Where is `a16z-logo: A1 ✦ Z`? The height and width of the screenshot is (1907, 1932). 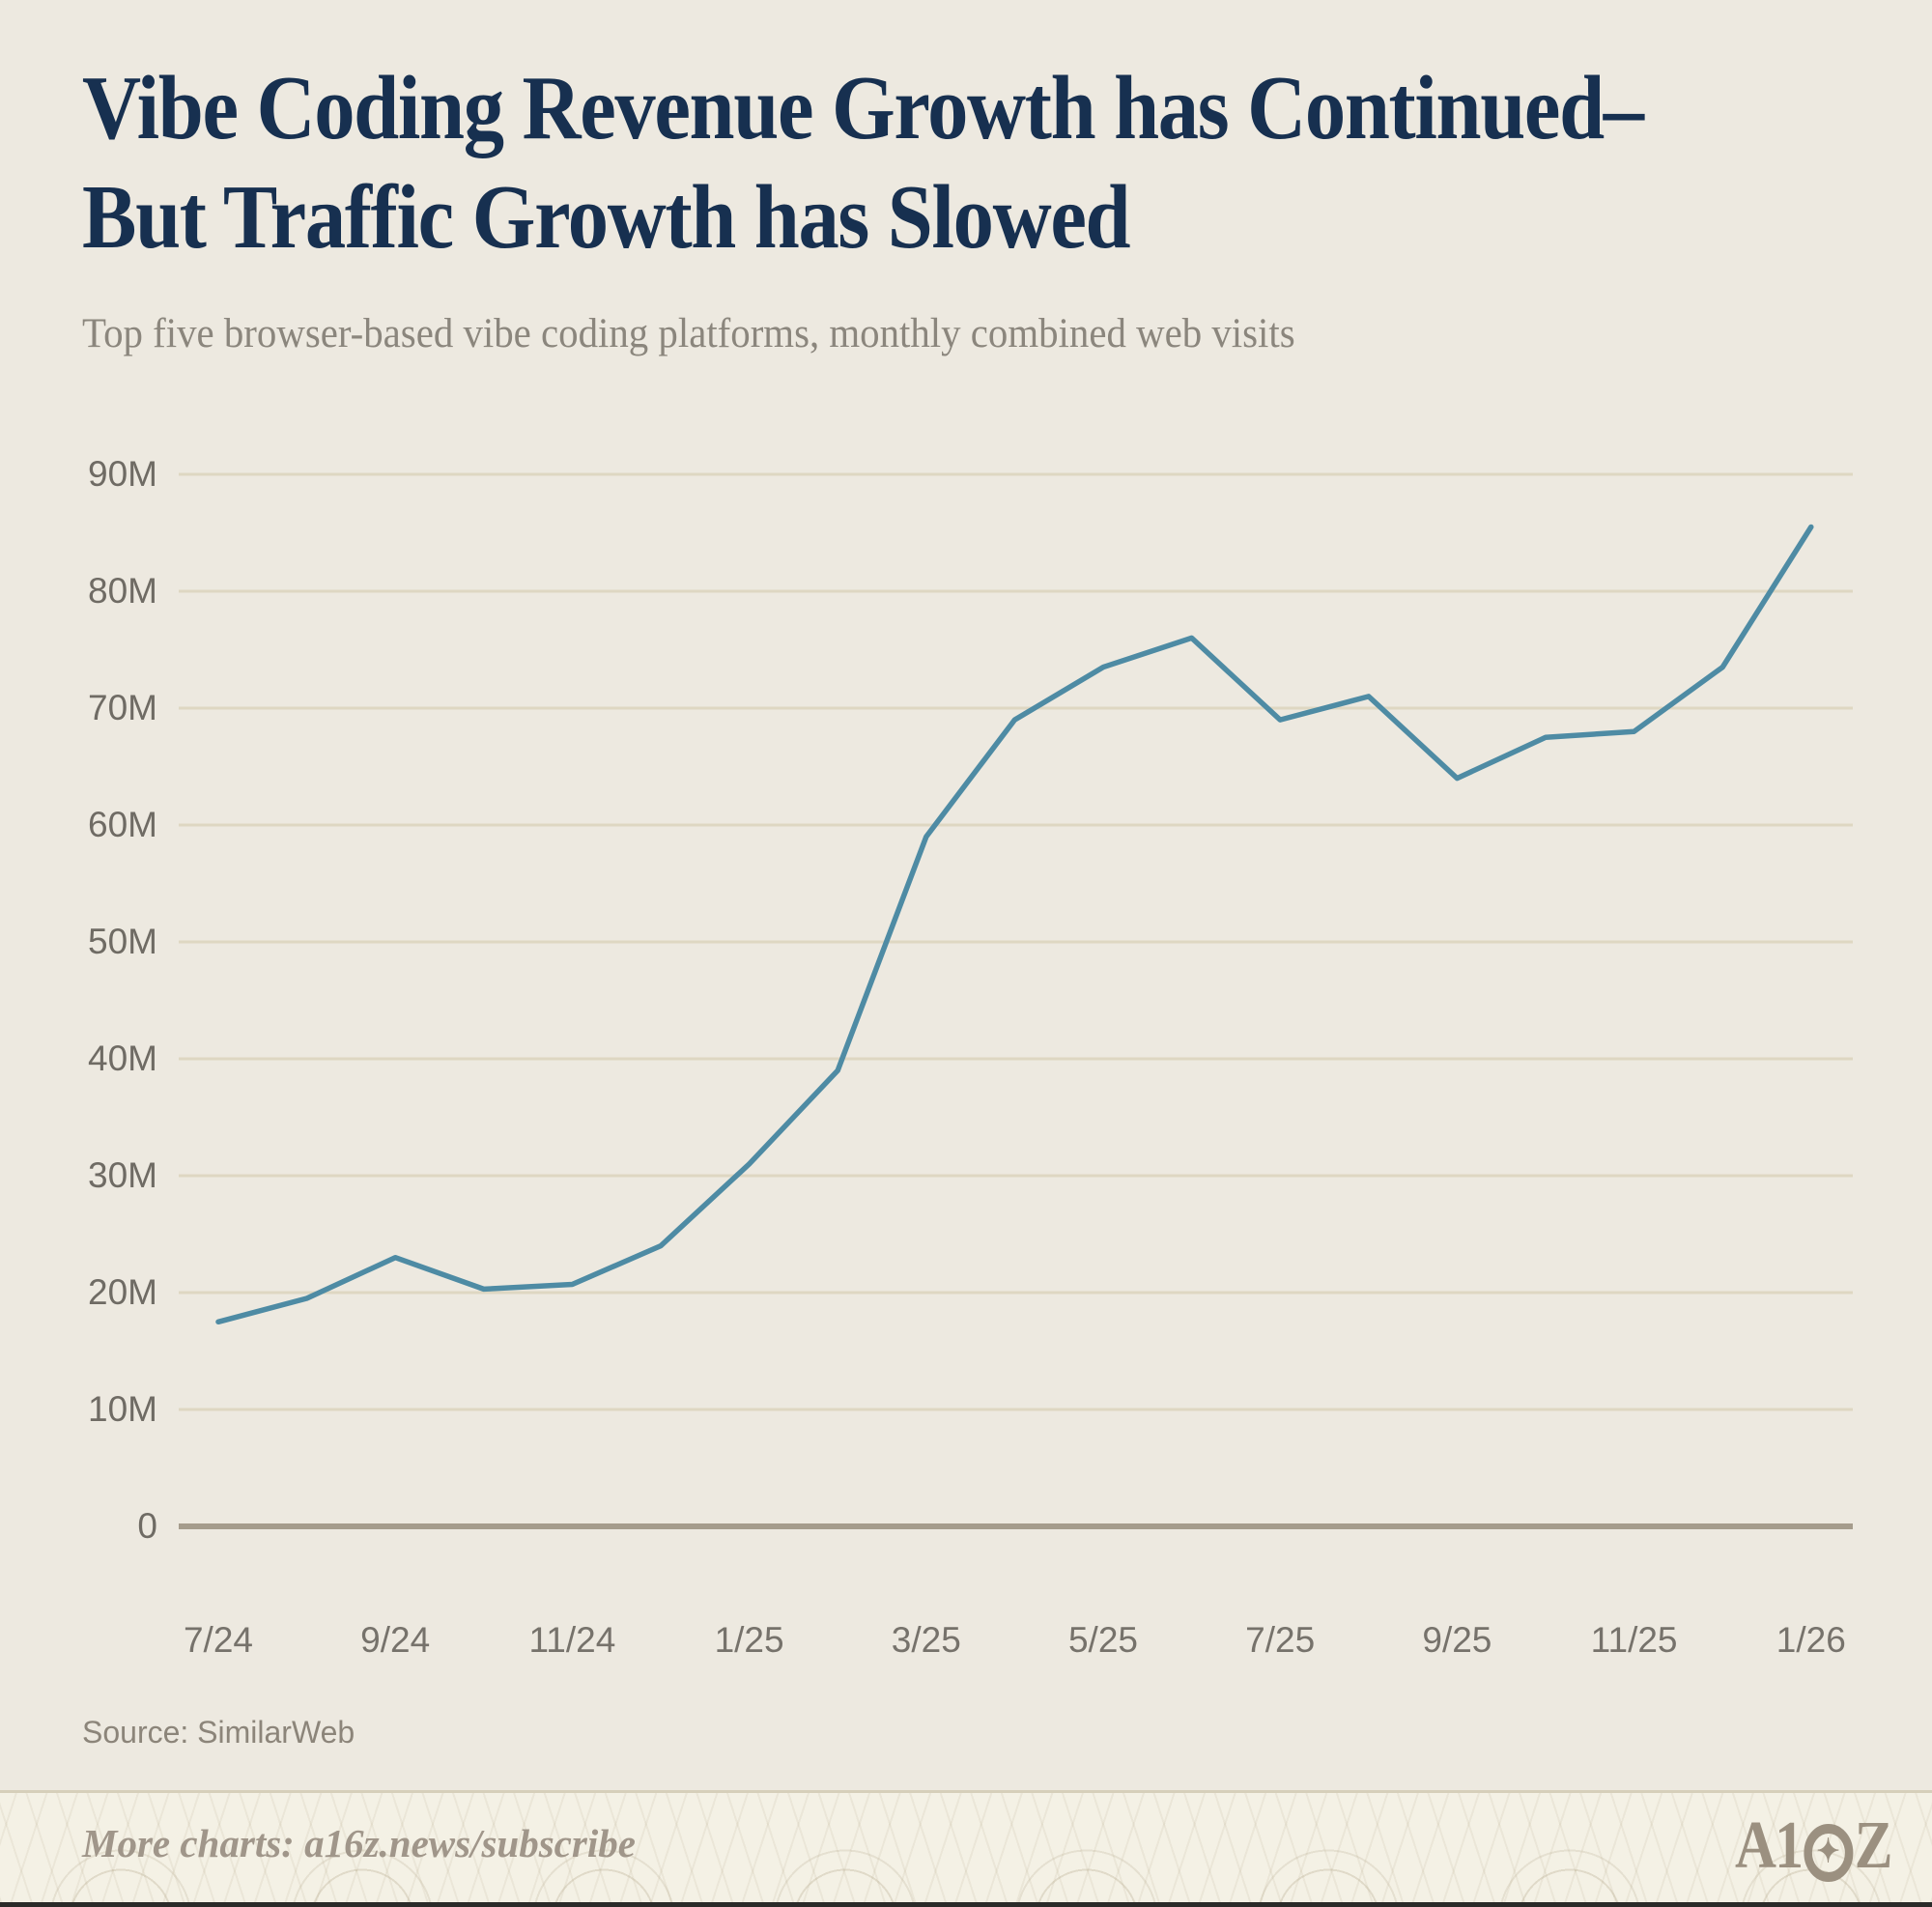 a16z-logo: A1 ✦ Z is located at coordinates (1813, 1845).